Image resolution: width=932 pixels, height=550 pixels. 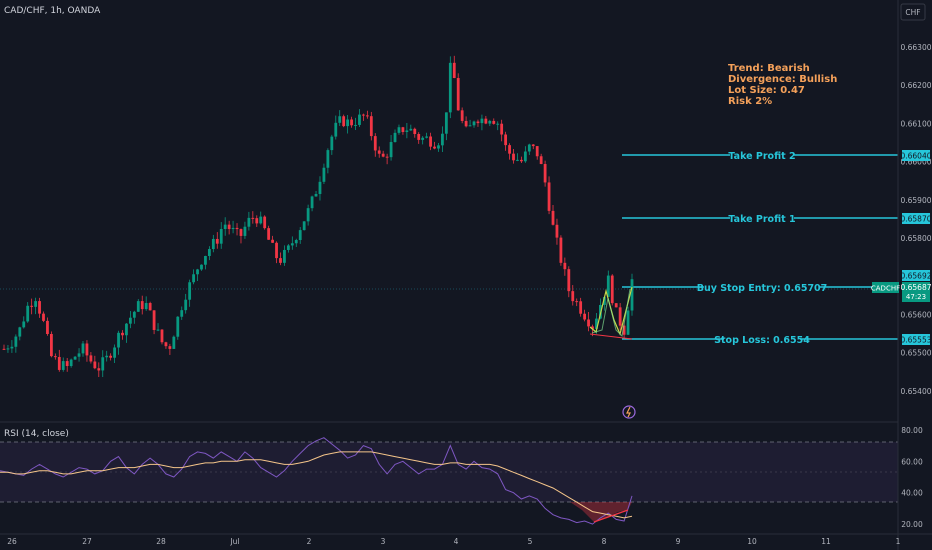 I want to click on time-tick-label: 3, so click(x=383, y=541).